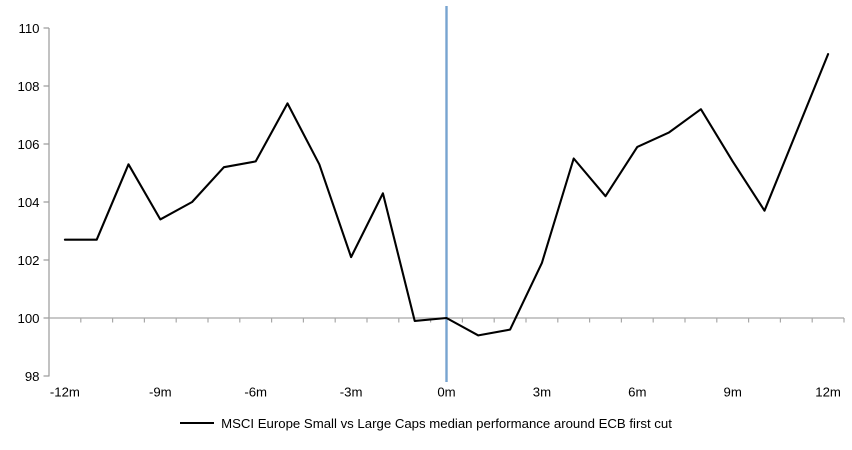 Image resolution: width=852 pixels, height=450 pixels. What do you see at coordinates (160, 392) in the screenshot?
I see `x-axis-tick-label: -9m` at bounding box center [160, 392].